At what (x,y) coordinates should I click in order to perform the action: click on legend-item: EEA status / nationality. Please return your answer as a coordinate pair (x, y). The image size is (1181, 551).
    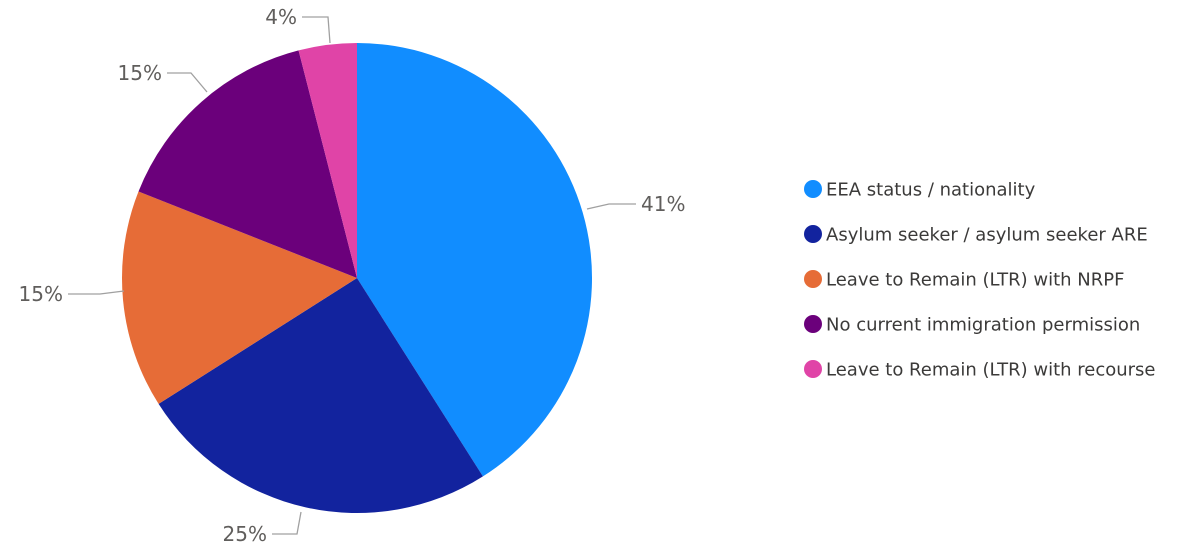
    Looking at the image, I should click on (920, 190).